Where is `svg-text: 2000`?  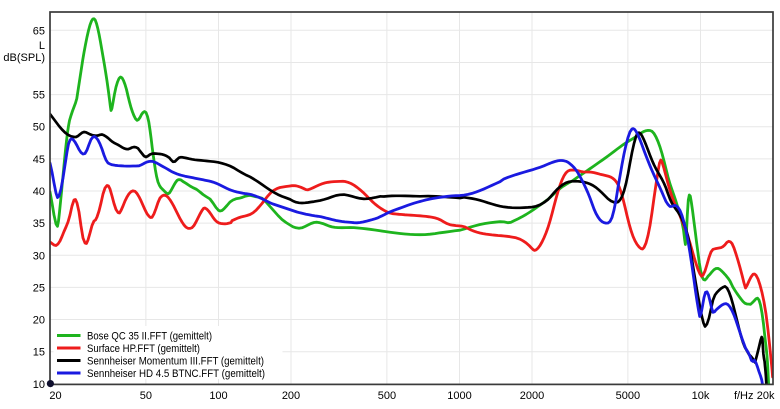
svg-text: 2000 is located at coordinates (532, 396).